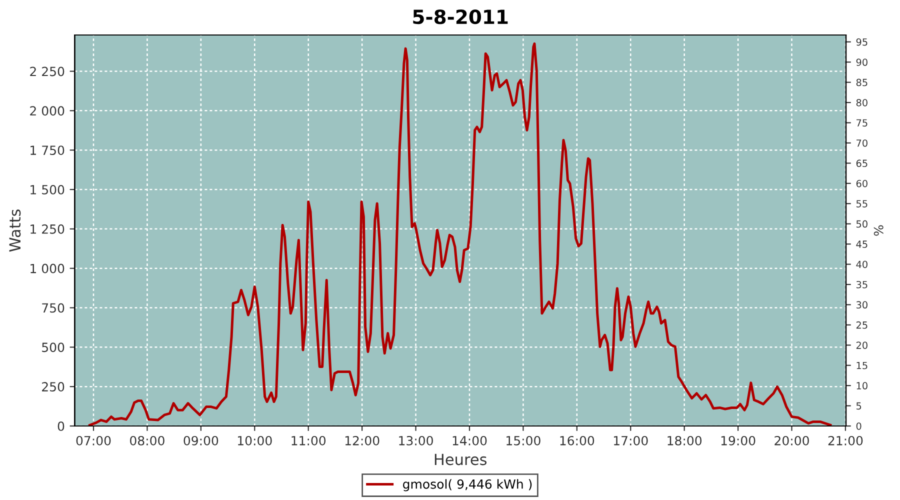 This screenshot has height=500, width=900. I want to click on y-tick-label: 500, so click(53, 347).